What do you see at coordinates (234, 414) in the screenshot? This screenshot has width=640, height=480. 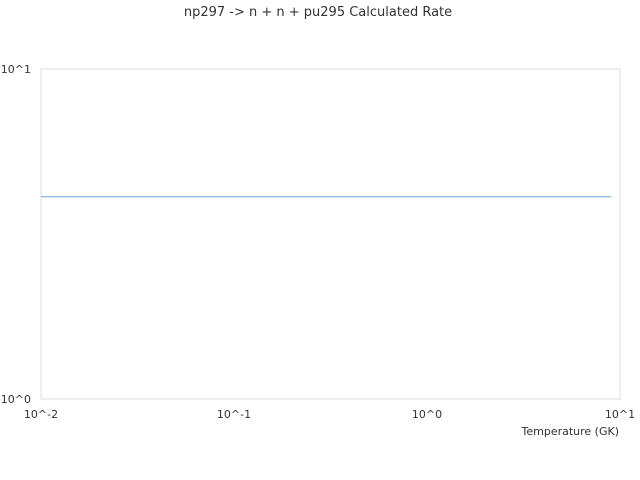 I see `x-tick-label: 10^-1` at bounding box center [234, 414].